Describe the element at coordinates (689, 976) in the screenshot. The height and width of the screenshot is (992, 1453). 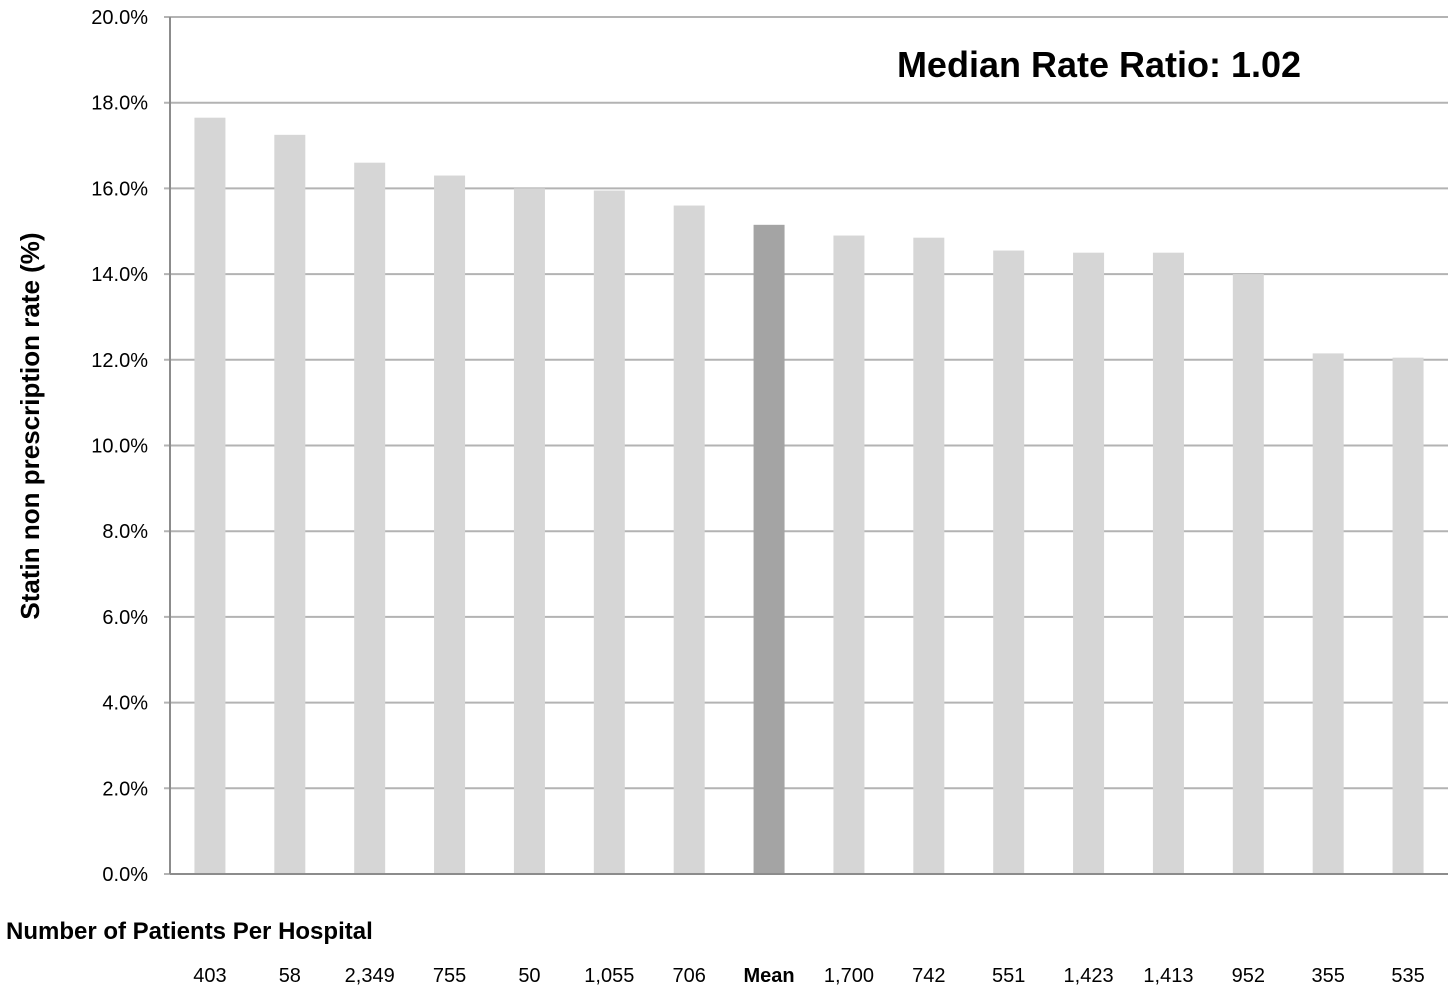
I see `x-category-label: 706` at that location.